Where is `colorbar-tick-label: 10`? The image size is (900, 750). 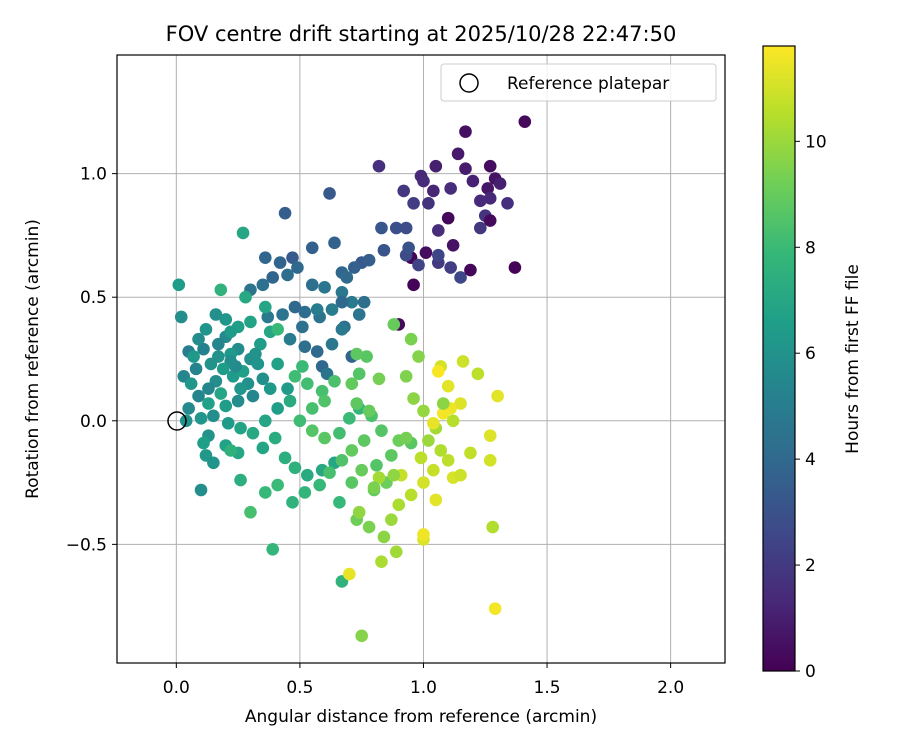
colorbar-tick-label: 10 is located at coordinates (816, 142).